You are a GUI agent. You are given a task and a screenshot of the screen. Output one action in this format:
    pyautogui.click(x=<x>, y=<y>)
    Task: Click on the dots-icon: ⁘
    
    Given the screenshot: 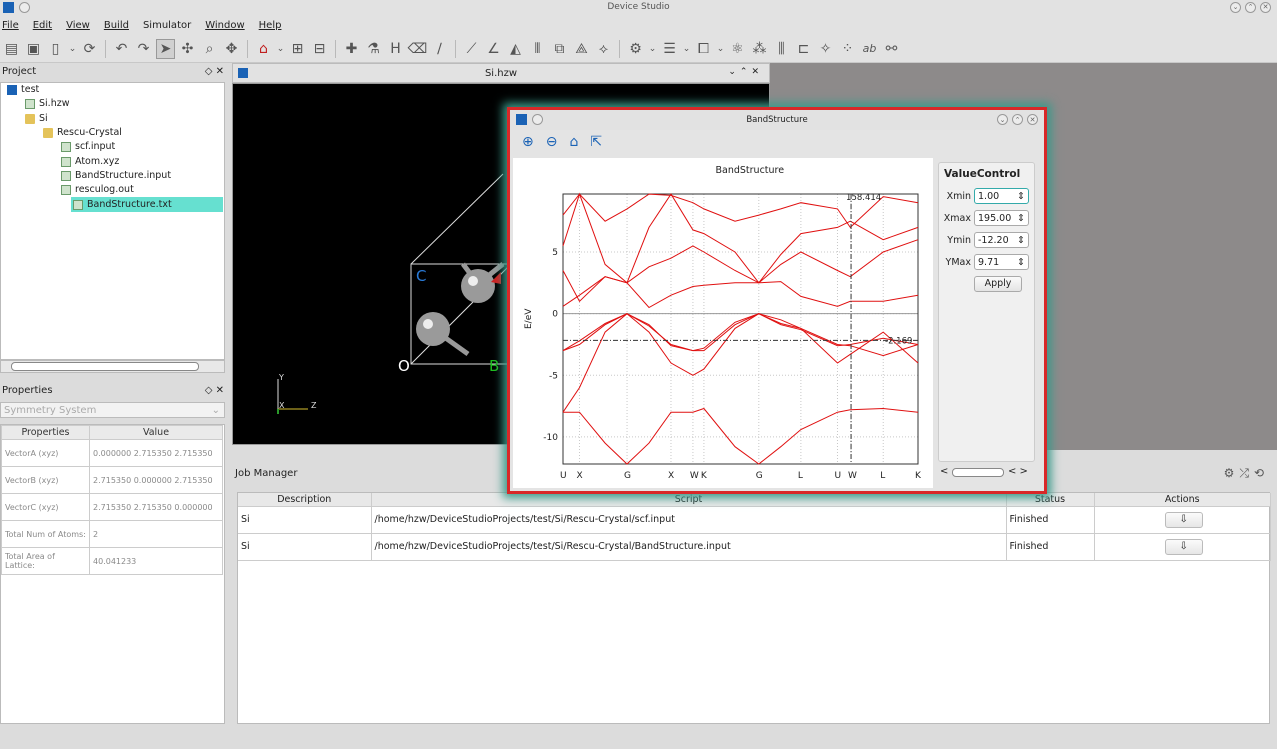 What is the action you would take?
    pyautogui.click(x=847, y=48)
    